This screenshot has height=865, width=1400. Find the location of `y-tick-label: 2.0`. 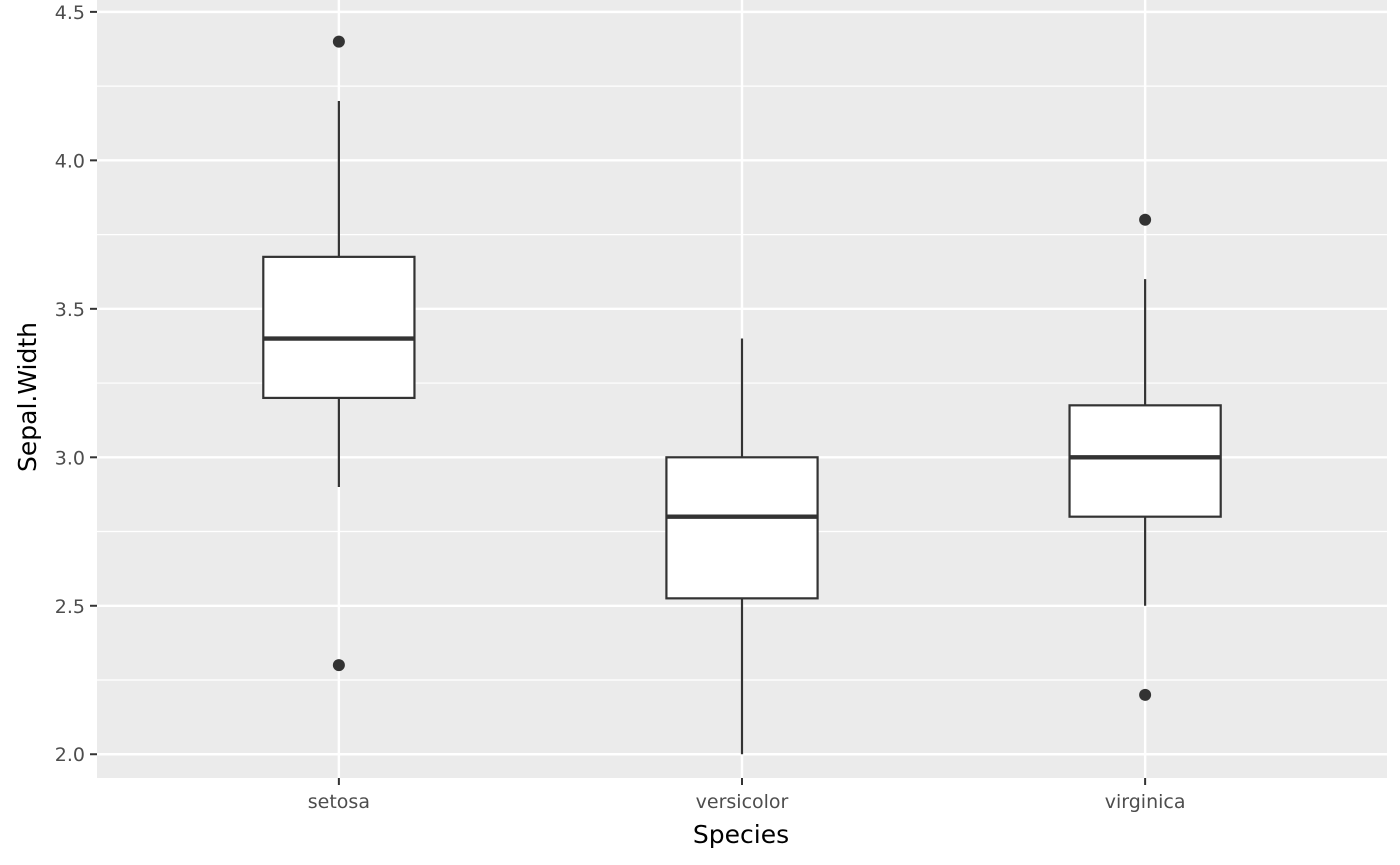

y-tick-label: 2.0 is located at coordinates (70, 755).